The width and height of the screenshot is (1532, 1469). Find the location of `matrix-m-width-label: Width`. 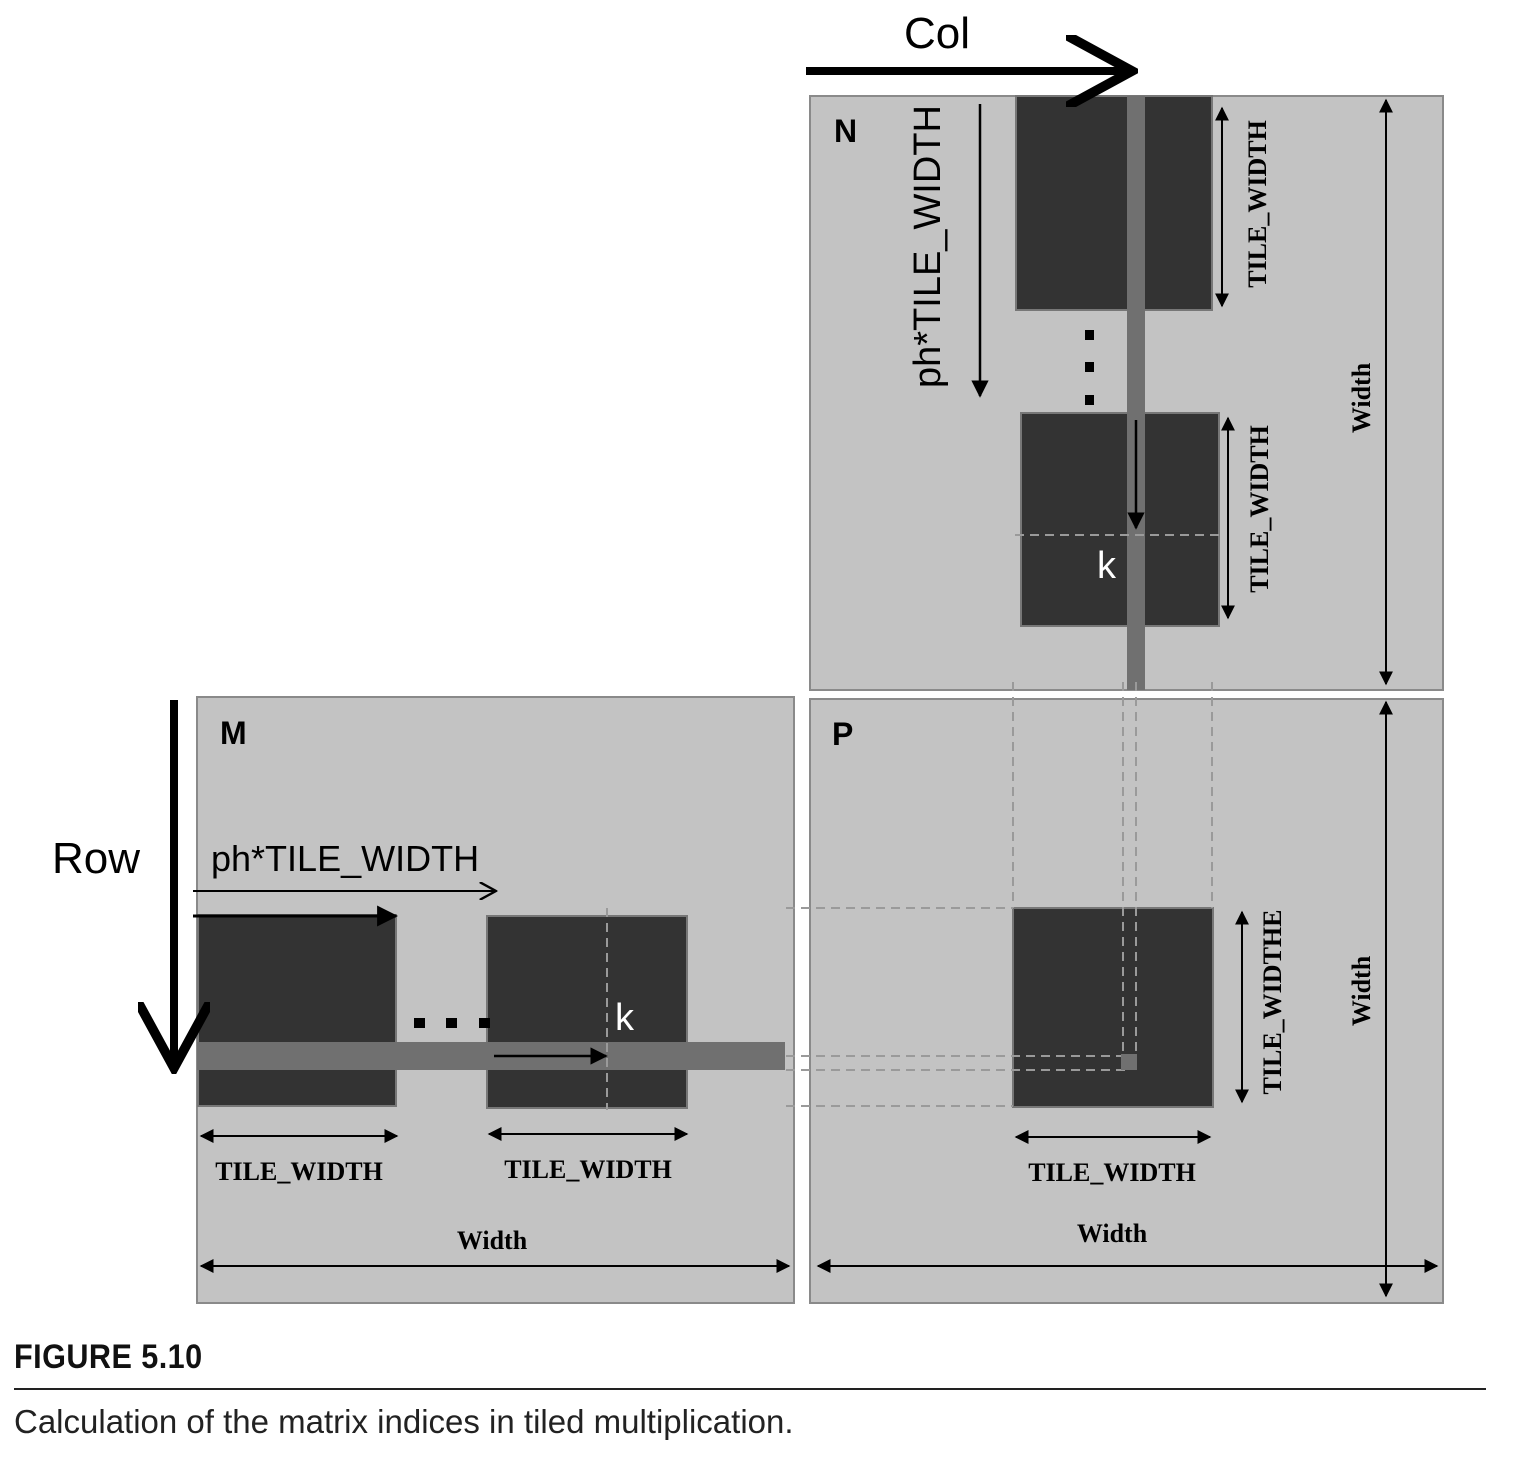

matrix-m-width-label: Width is located at coordinates (492, 1240).